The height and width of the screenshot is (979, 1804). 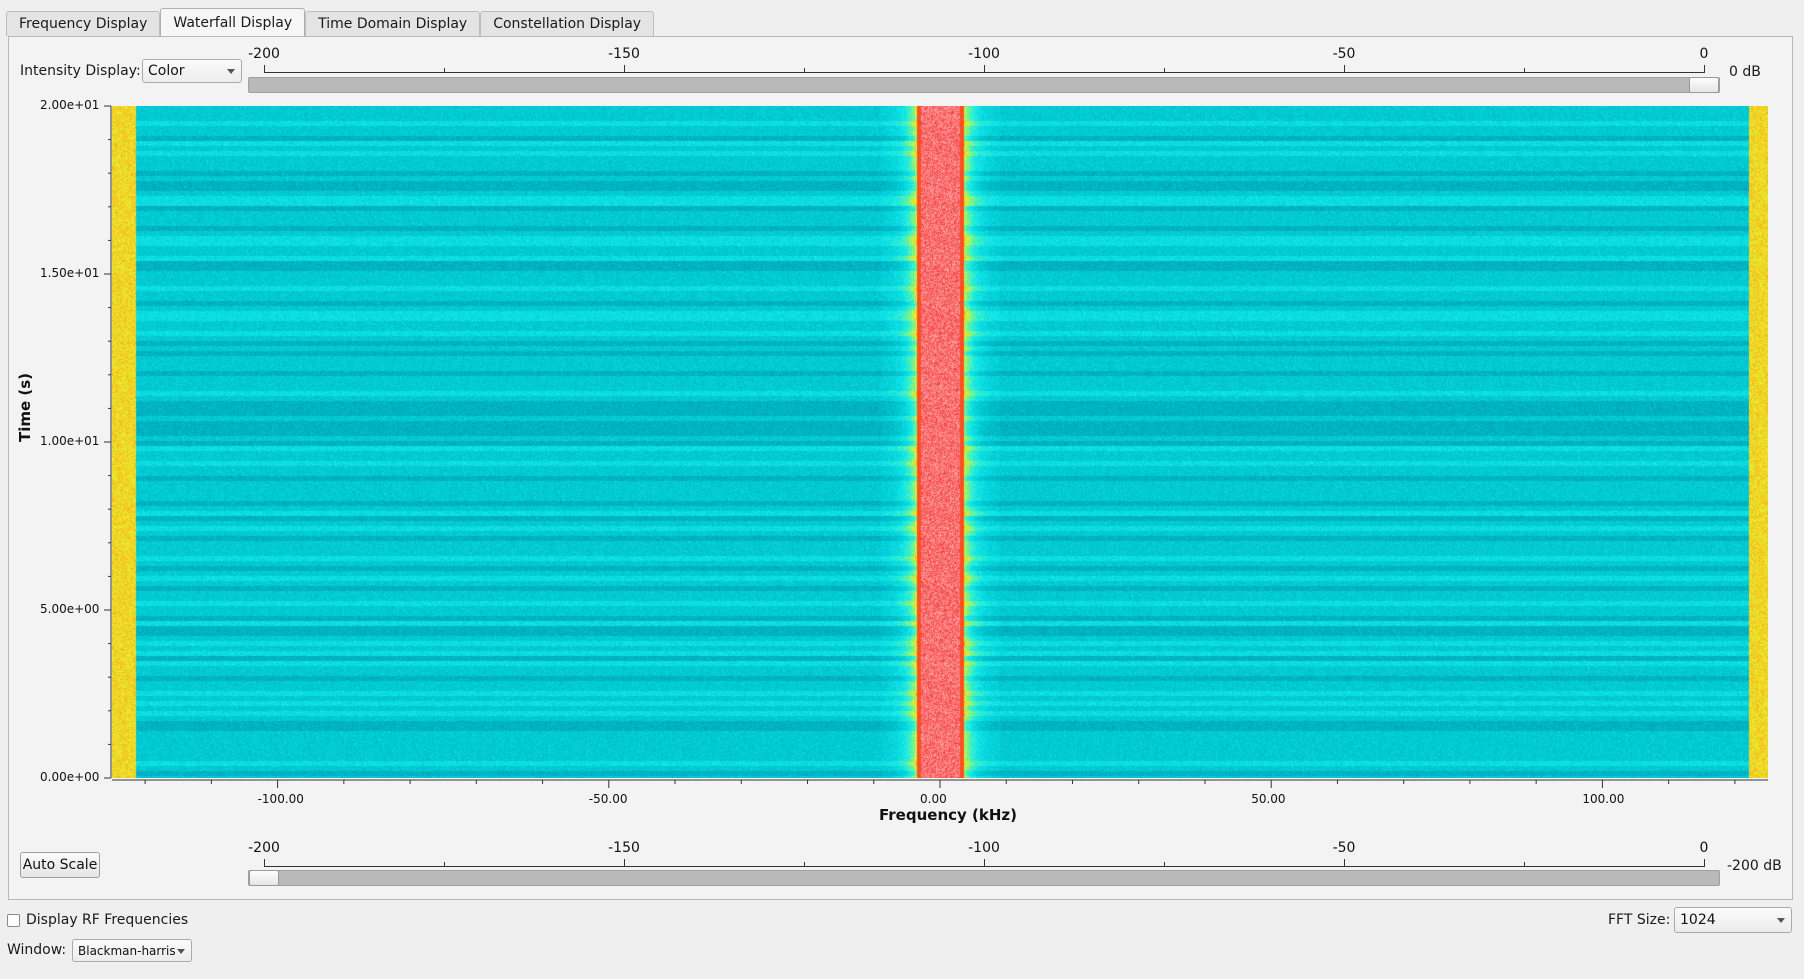 What do you see at coordinates (984, 54) in the screenshot?
I see `max-scale-tick-label: -100` at bounding box center [984, 54].